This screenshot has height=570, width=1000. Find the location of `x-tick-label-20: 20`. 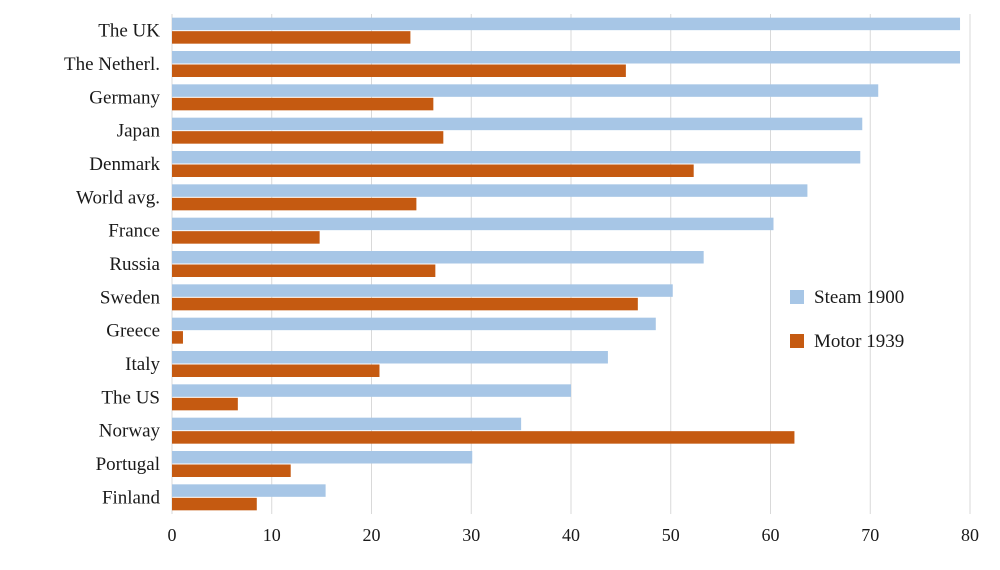

x-tick-label-20: 20 is located at coordinates (372, 535).